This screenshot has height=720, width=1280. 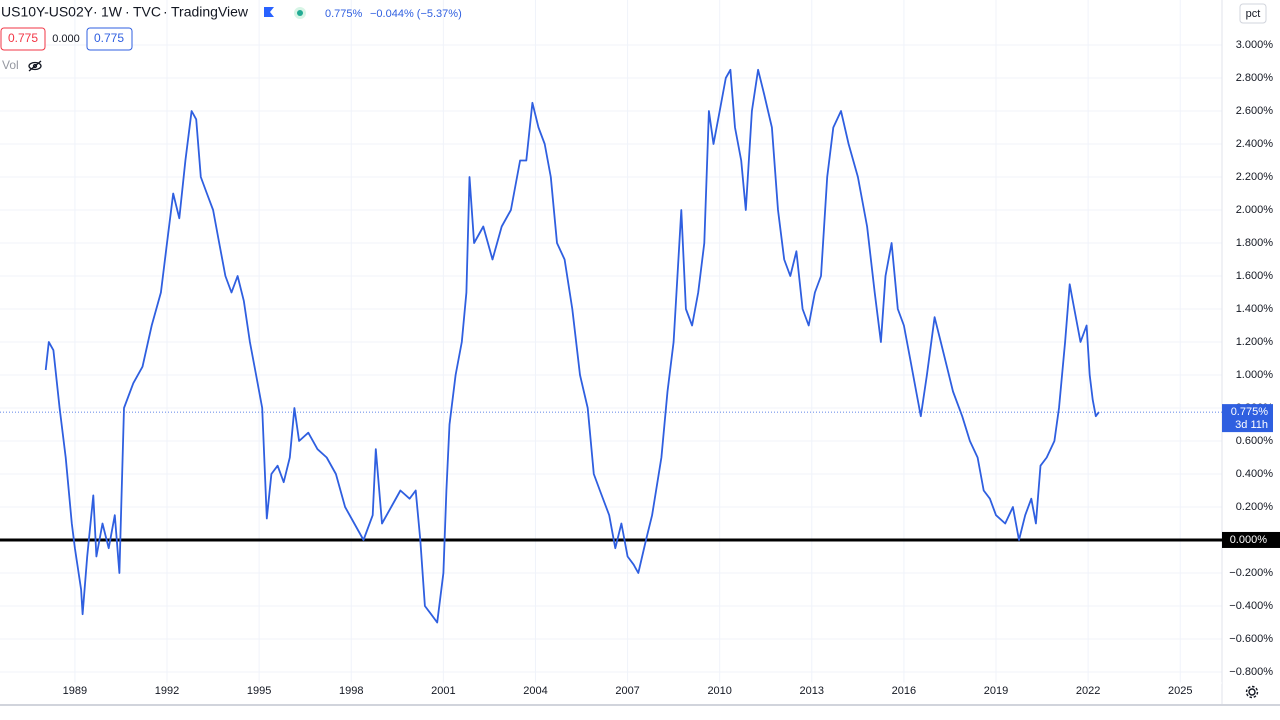 I want to click on y-tick-label: 2.200%, so click(x=1255, y=177).